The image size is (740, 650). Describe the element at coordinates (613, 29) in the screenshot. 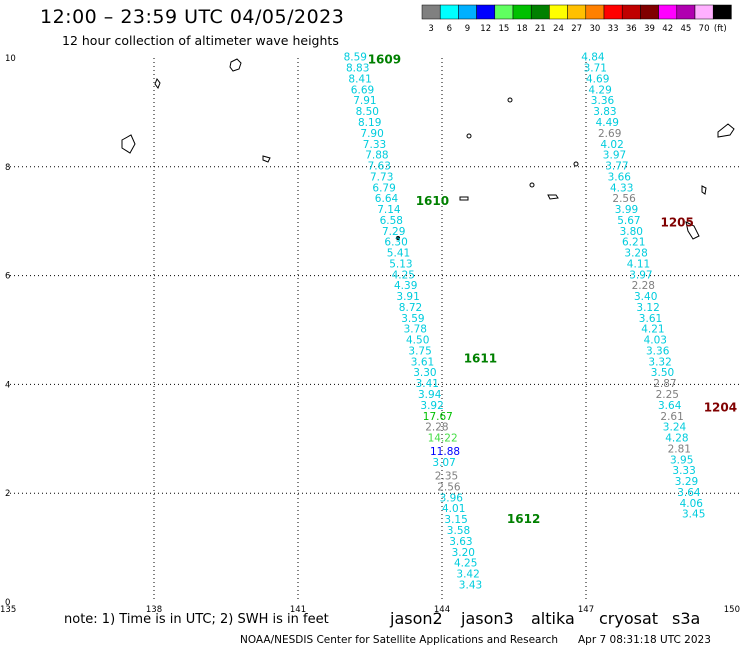

I see `colorbar-label: 33` at that location.